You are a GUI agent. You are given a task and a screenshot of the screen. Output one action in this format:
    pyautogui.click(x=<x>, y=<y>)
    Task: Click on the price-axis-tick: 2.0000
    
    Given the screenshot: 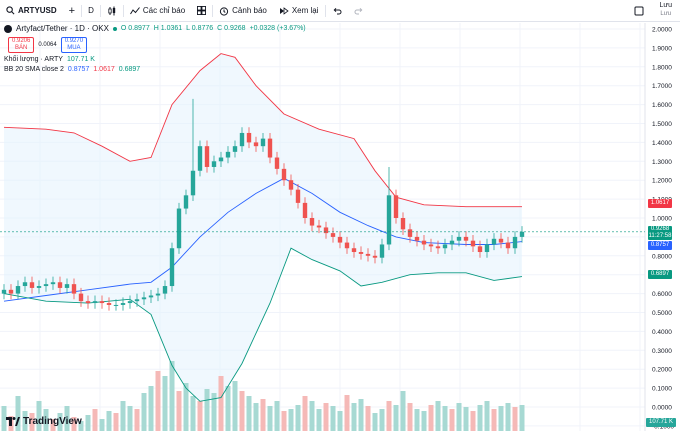 What is the action you would take?
    pyautogui.click(x=662, y=30)
    